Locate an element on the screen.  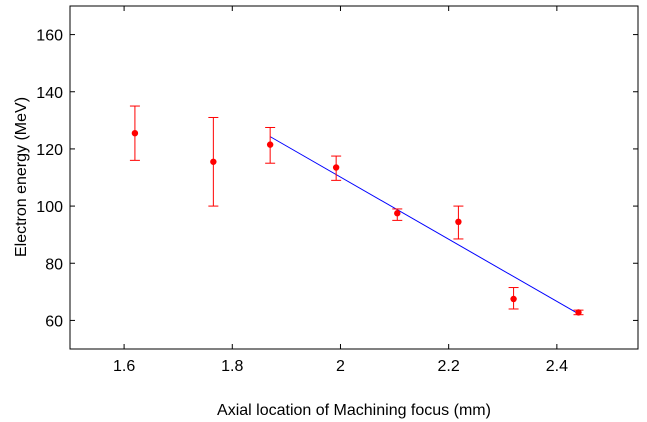
y-tick-label: 120 is located at coordinates (49, 150).